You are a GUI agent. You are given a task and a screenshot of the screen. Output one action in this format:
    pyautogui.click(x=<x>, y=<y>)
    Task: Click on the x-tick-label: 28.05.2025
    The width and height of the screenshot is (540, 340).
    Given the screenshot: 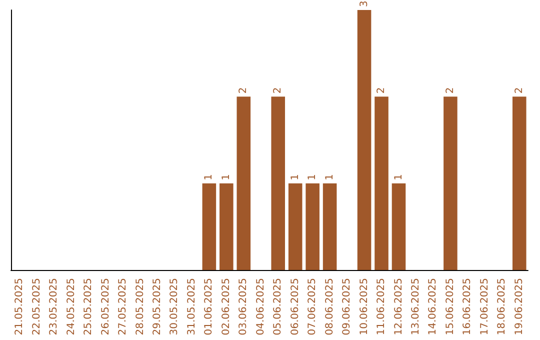 What is the action you would take?
    pyautogui.click(x=140, y=307)
    